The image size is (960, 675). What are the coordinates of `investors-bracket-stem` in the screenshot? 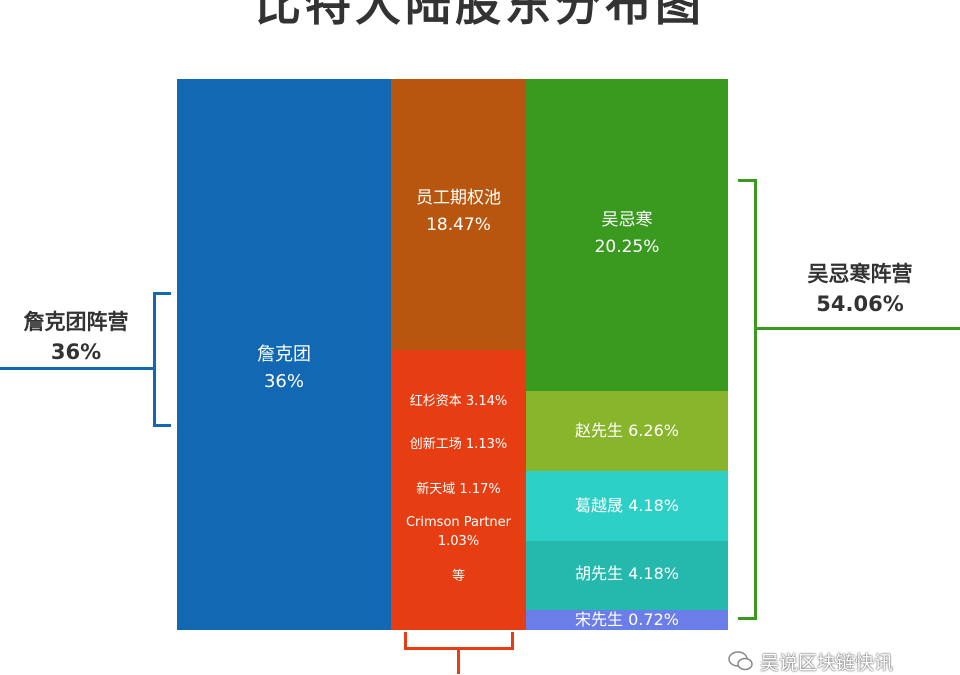 It's located at (458, 660).